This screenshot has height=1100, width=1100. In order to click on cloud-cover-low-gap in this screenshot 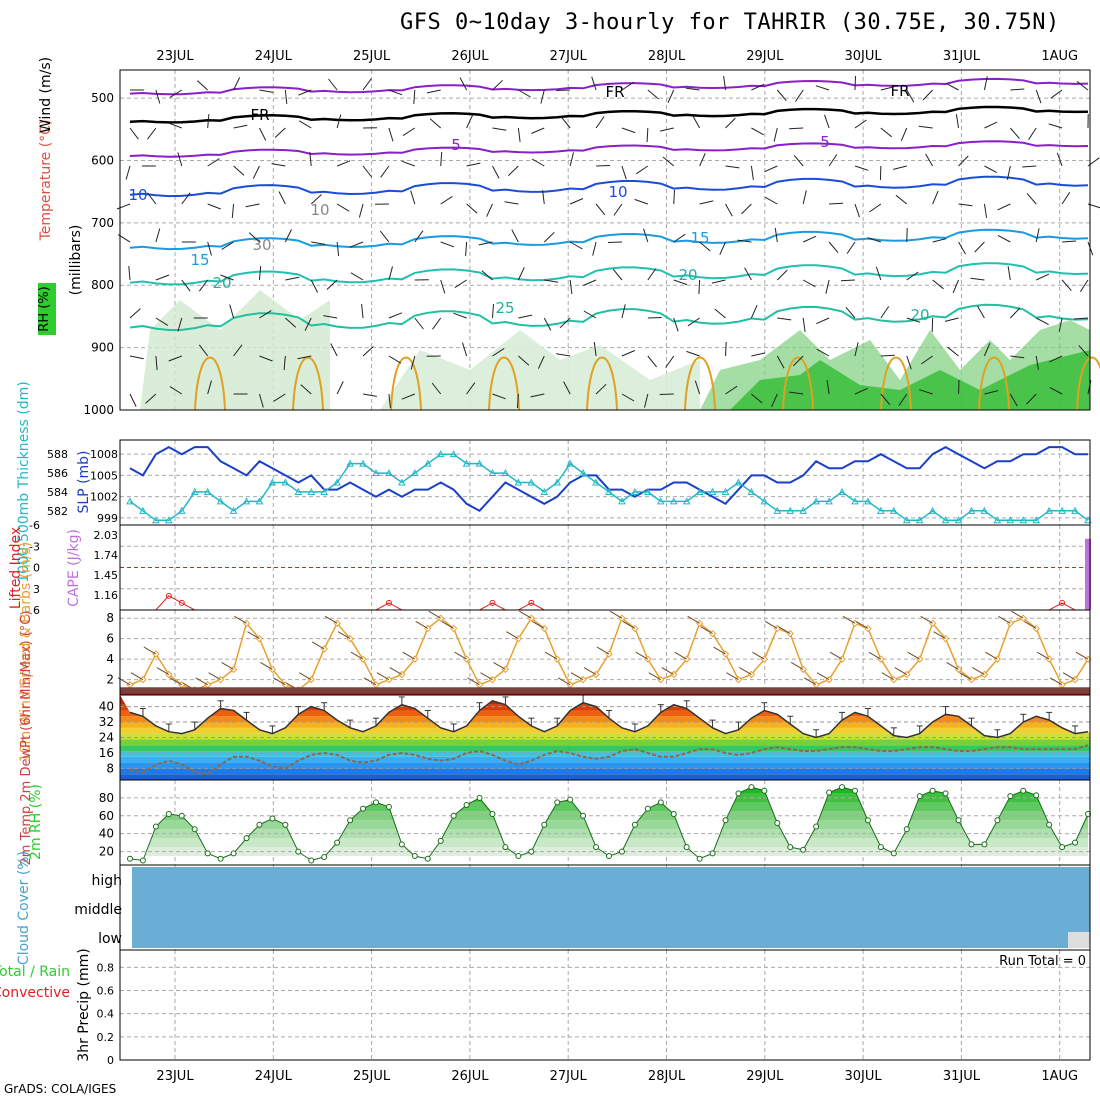, I will do `click(1079, 940)`.